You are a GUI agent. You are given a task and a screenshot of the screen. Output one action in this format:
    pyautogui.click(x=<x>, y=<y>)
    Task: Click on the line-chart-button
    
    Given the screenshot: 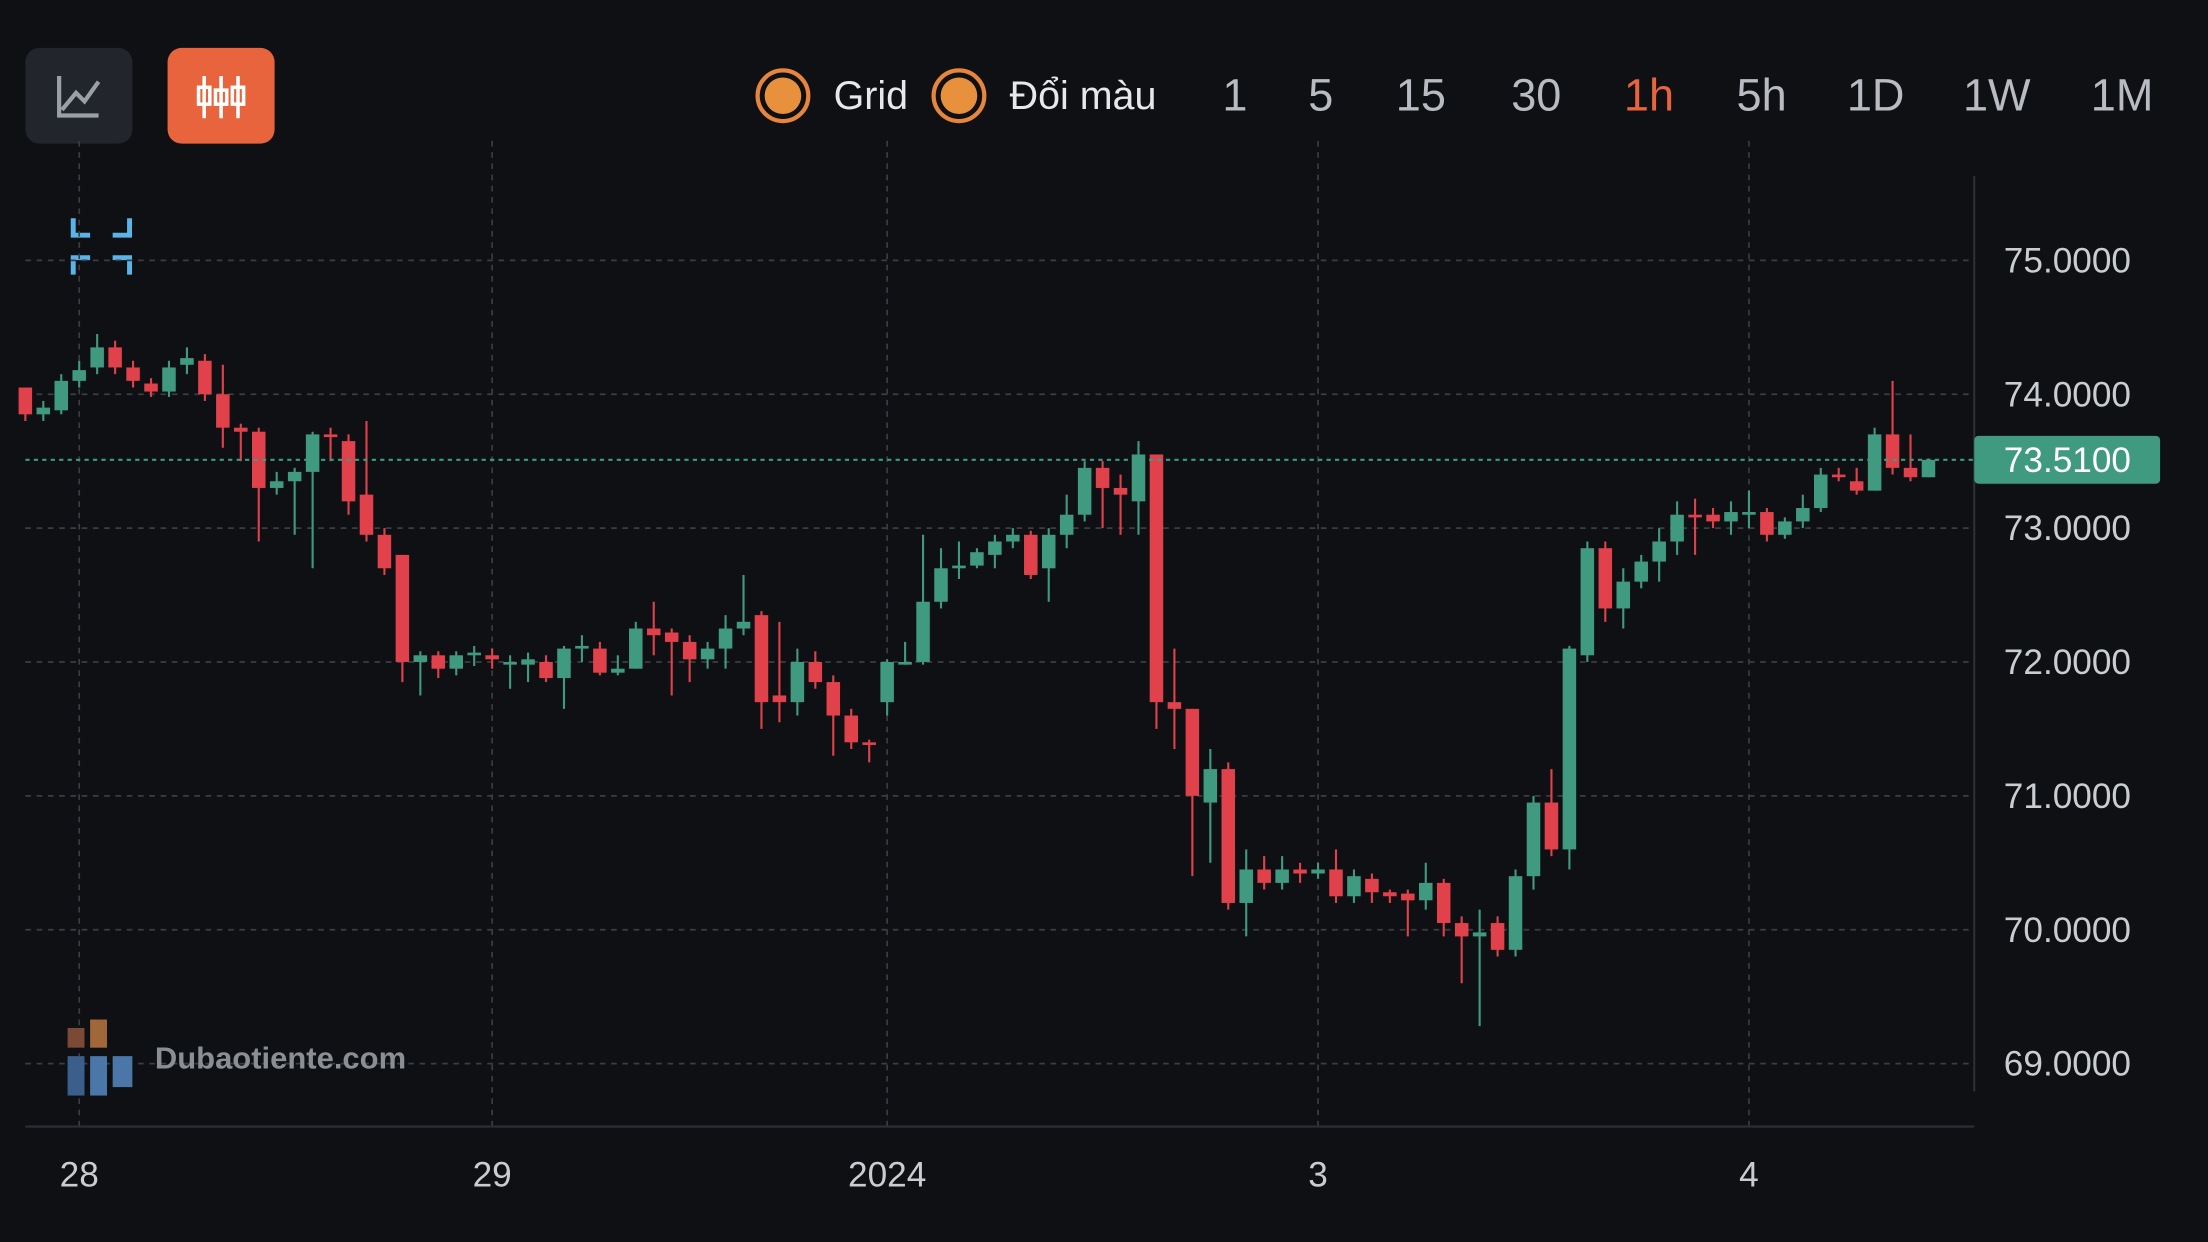 What is the action you would take?
    pyautogui.click(x=79, y=95)
    